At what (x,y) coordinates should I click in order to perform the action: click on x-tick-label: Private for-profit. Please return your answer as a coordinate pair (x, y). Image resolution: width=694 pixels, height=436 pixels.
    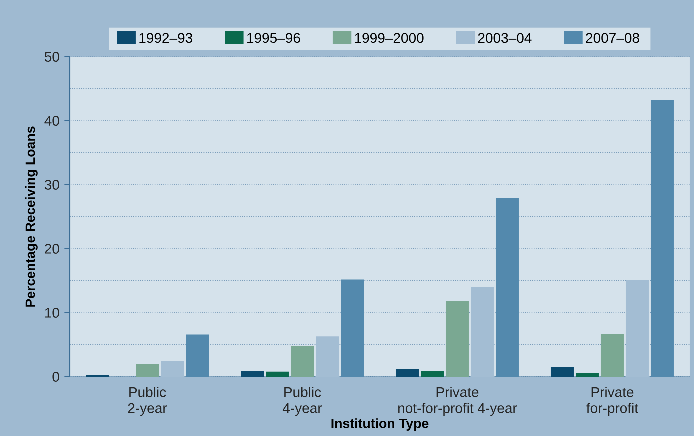
    Looking at the image, I should click on (612, 401).